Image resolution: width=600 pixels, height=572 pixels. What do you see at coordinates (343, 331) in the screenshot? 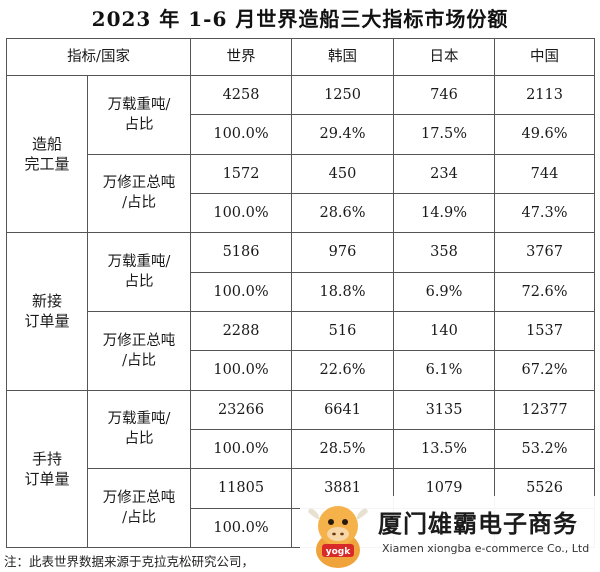
I see `value-cell: 516` at bounding box center [343, 331].